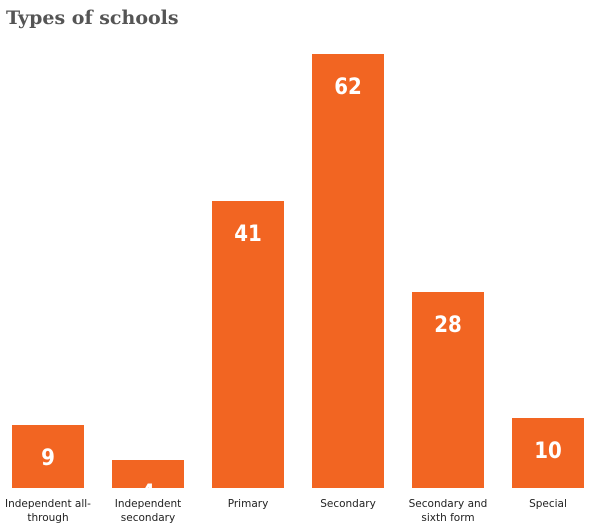 The height and width of the screenshot is (532, 600). What do you see at coordinates (48, 511) in the screenshot?
I see `x-tick-label: Independent all-through` at bounding box center [48, 511].